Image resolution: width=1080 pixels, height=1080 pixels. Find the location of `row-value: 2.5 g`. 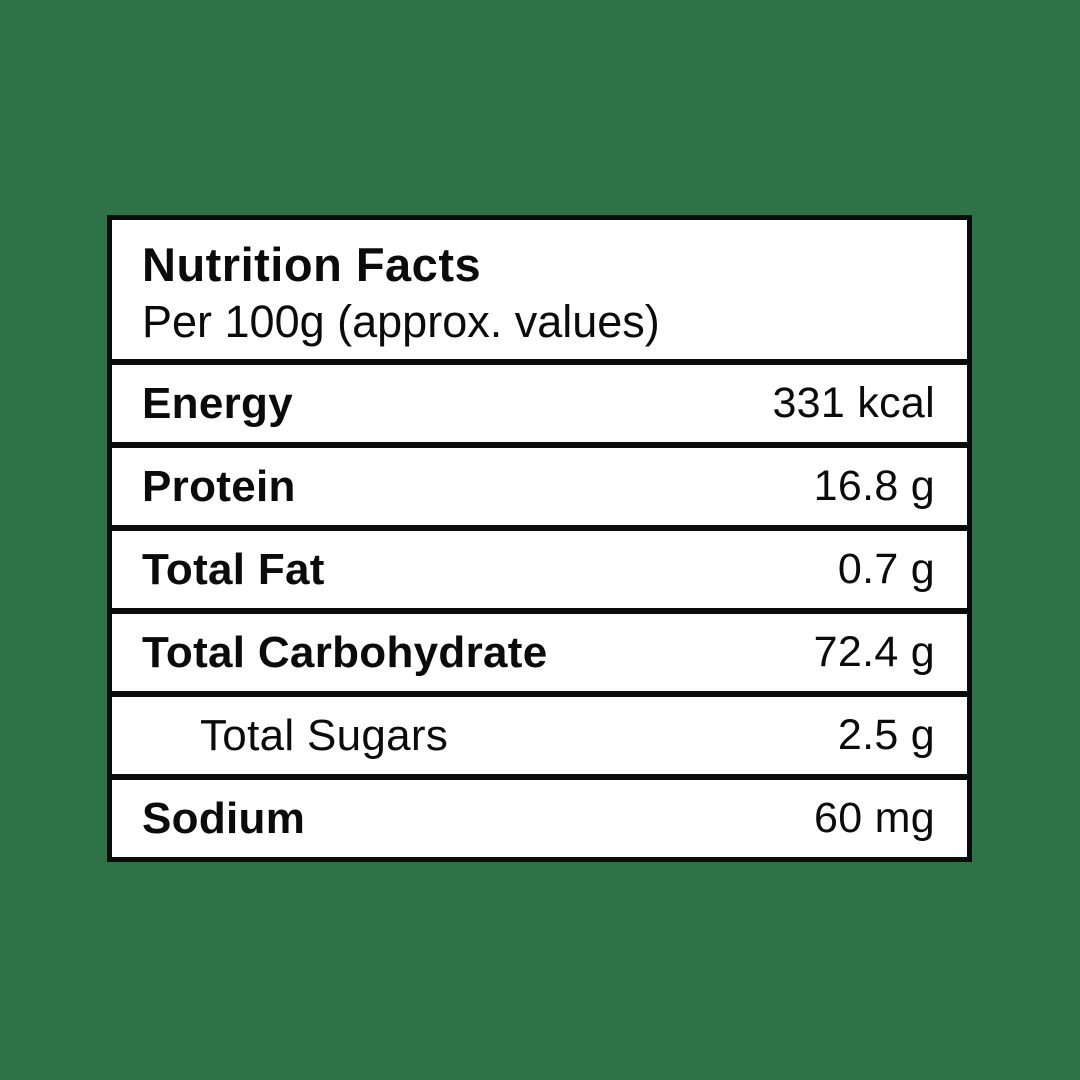

row-value: 2.5 g is located at coordinates (886, 735).